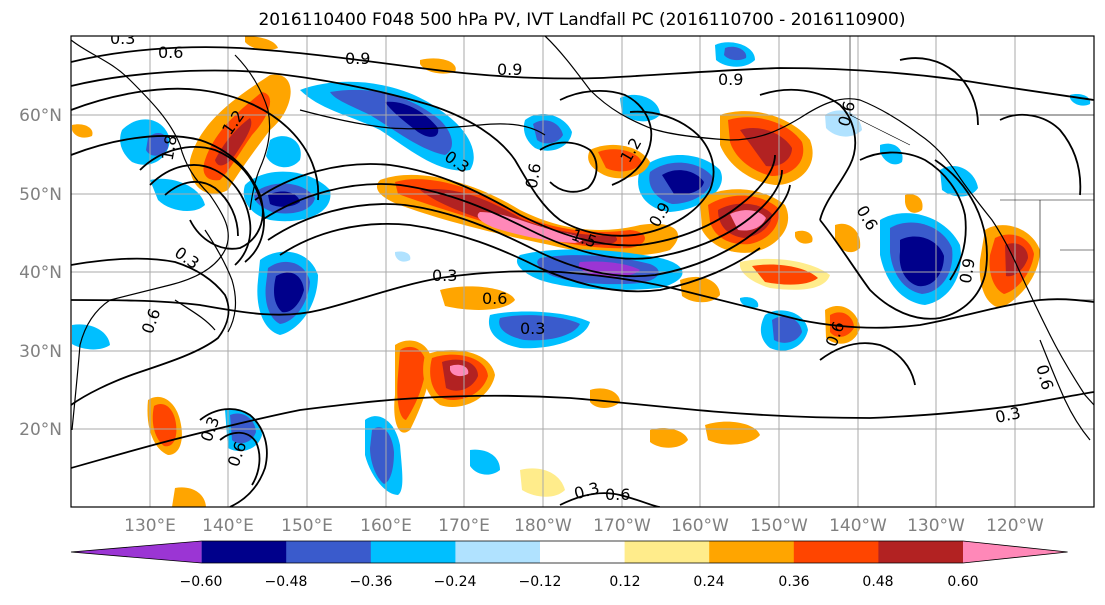 The width and height of the screenshot is (1105, 605). Describe the element at coordinates (751, 106) in the screenshot. I see `alaska-coastline` at that location.